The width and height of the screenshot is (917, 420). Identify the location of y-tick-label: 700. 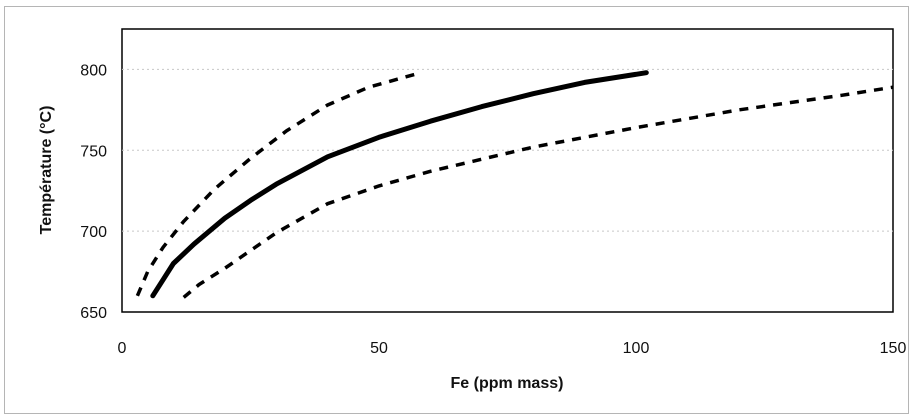
(93, 232).